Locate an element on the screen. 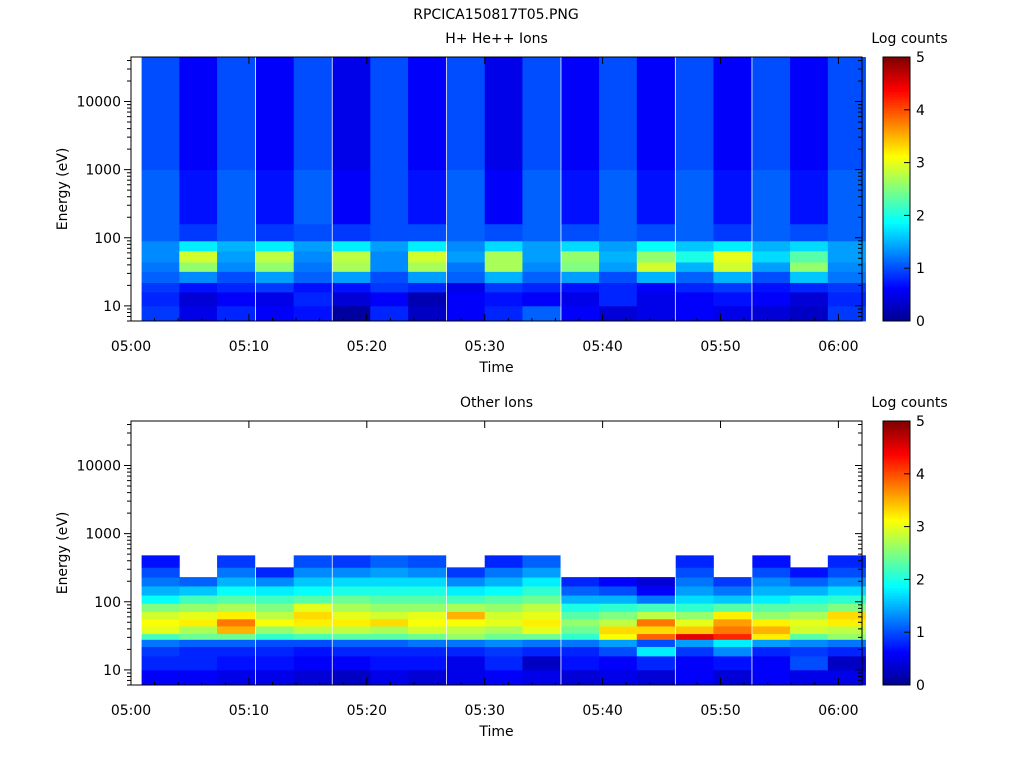  x-tick-label: 06:00 is located at coordinates (838, 711).